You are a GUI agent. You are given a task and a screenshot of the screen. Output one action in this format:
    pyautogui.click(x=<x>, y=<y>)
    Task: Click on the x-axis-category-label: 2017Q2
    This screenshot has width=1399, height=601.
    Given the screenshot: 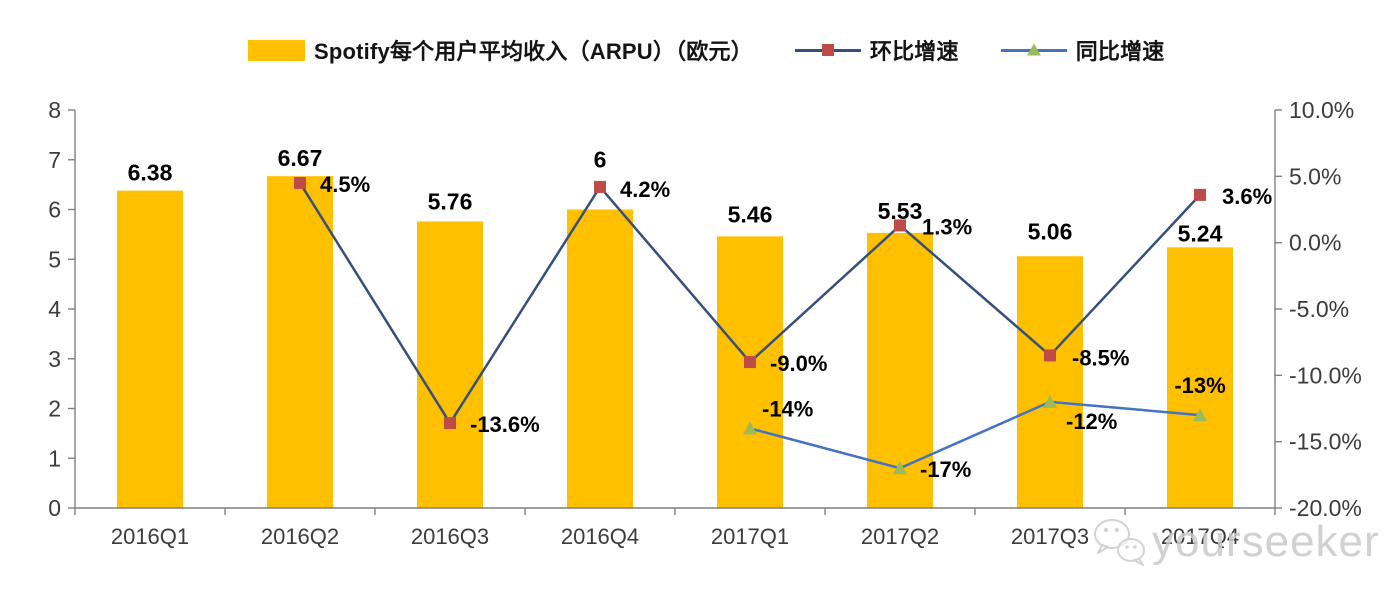 What is the action you would take?
    pyautogui.click(x=900, y=536)
    